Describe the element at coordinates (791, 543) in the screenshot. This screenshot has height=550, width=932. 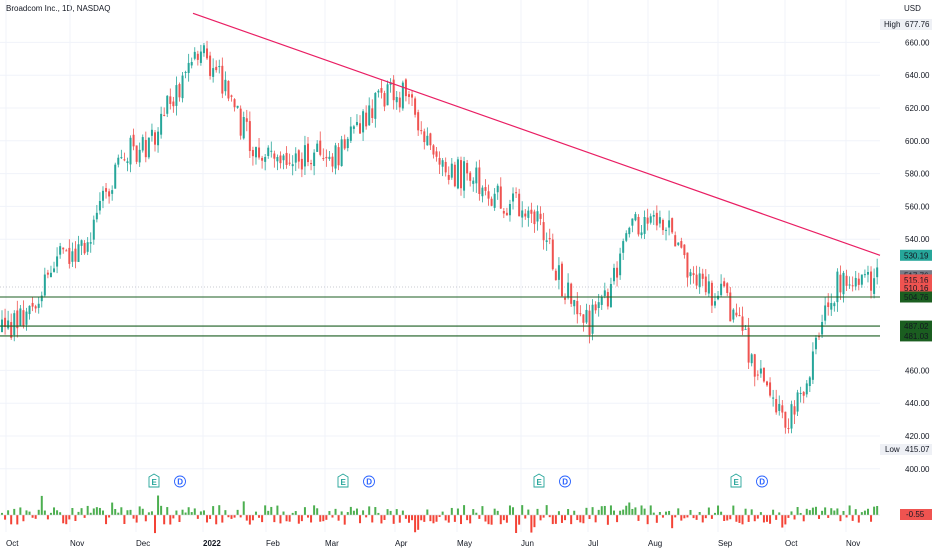
I see `time-axis-label: Oct` at that location.